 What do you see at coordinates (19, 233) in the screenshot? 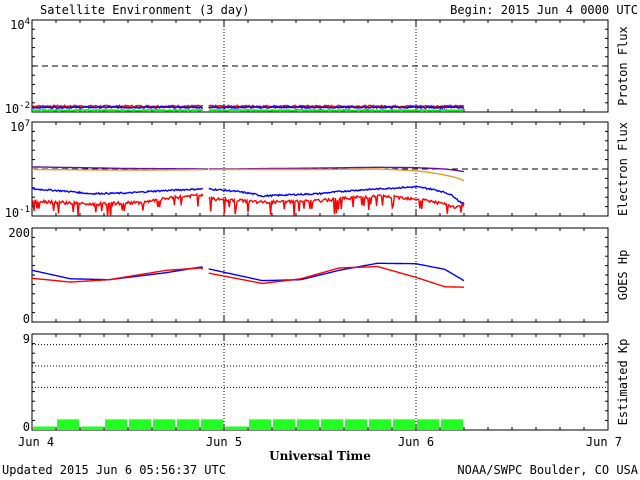
I see `y-tick-top: 200` at bounding box center [19, 233].